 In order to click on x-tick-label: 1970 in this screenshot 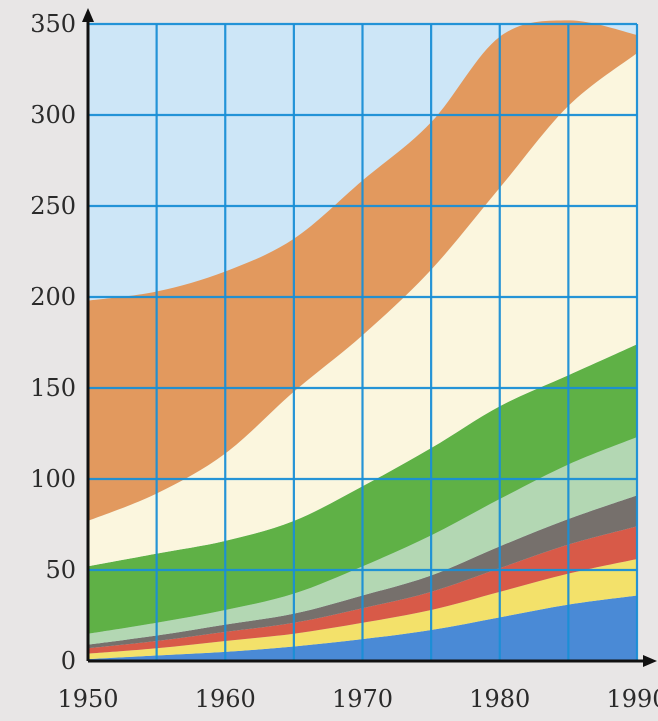, I will do `click(362, 699)`.